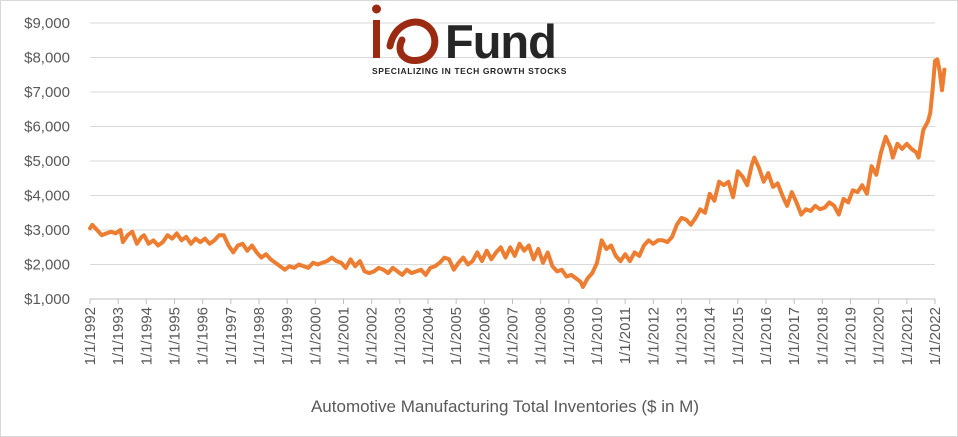 Image resolution: width=958 pixels, height=437 pixels. What do you see at coordinates (47, 299) in the screenshot?
I see `y-tick-label: $1,000` at bounding box center [47, 299].